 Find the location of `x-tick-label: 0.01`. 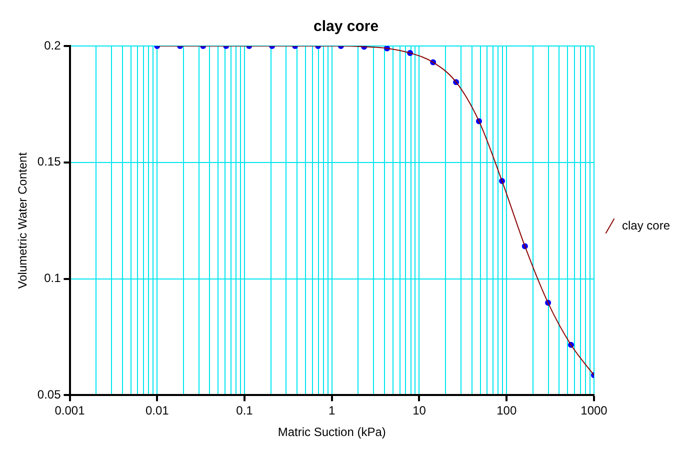

x-tick-label: 0.01 is located at coordinates (157, 411).